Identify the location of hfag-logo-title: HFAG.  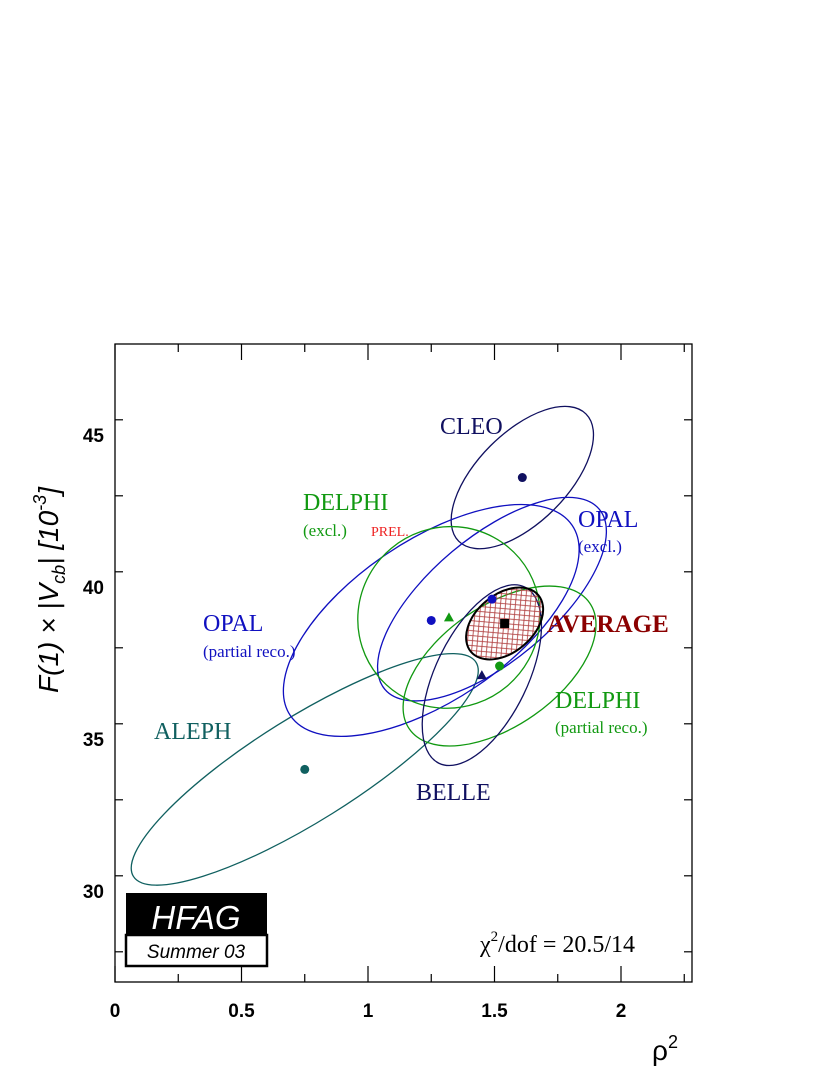
(195, 917).